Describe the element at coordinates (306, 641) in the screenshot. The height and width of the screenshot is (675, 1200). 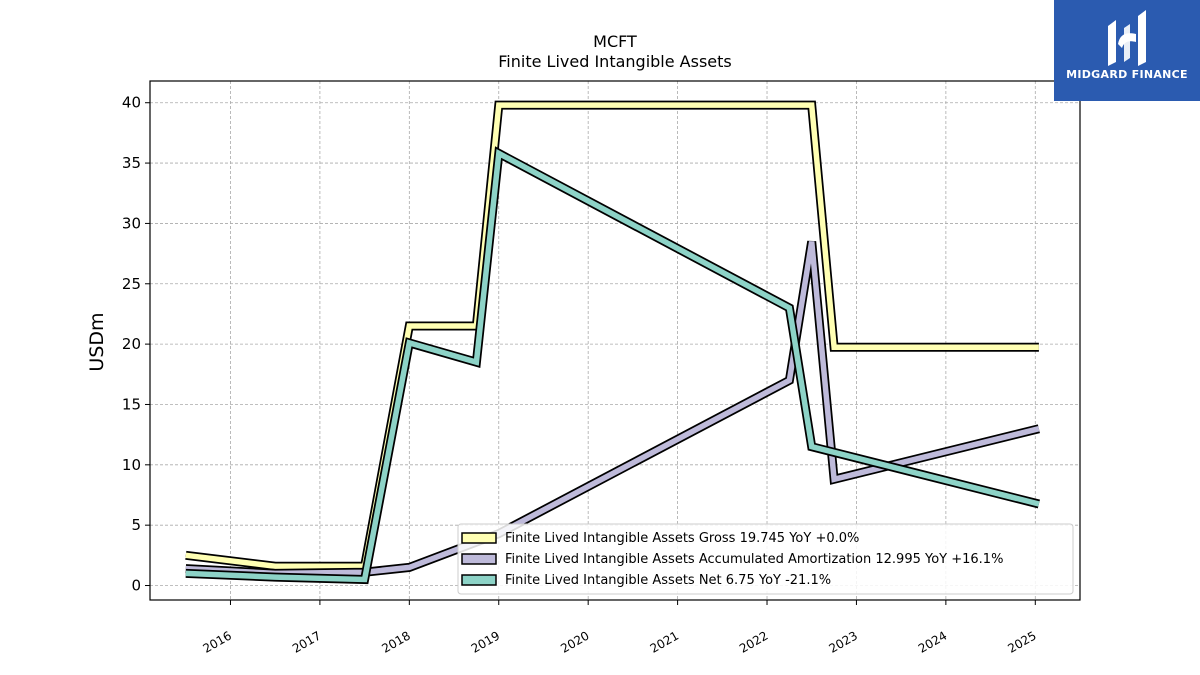
I see `x-tick-label: 2017` at that location.